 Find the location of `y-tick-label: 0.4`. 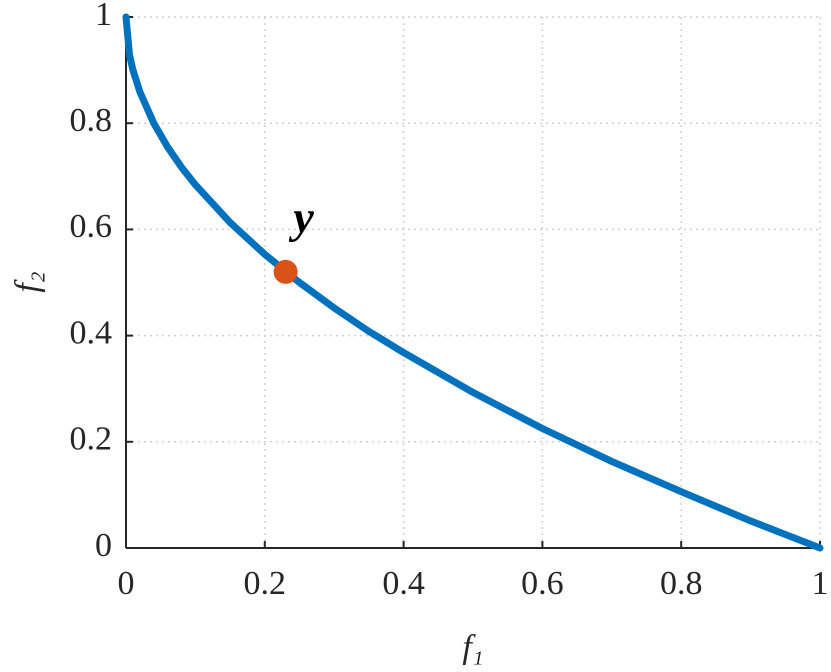

y-tick-label: 0.4 is located at coordinates (91, 332).